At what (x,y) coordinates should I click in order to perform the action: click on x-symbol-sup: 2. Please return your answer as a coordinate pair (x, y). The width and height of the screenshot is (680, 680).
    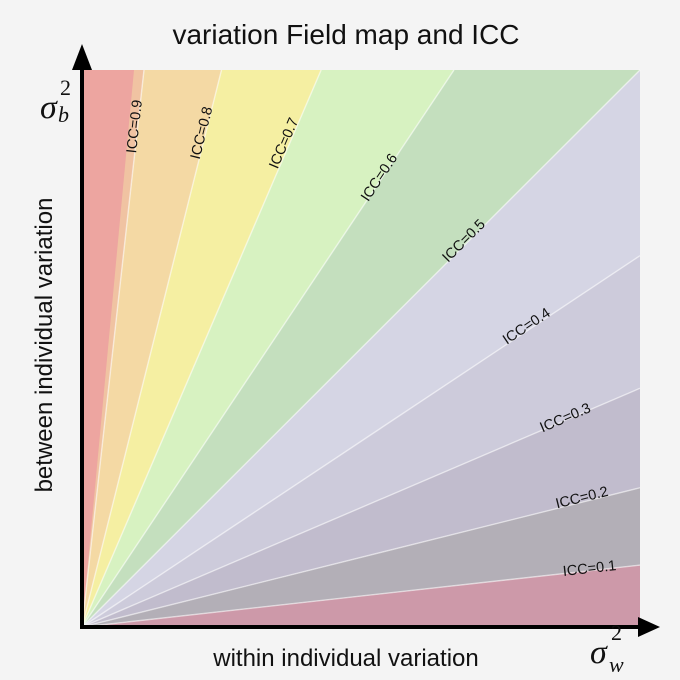
    Looking at the image, I should click on (616, 632).